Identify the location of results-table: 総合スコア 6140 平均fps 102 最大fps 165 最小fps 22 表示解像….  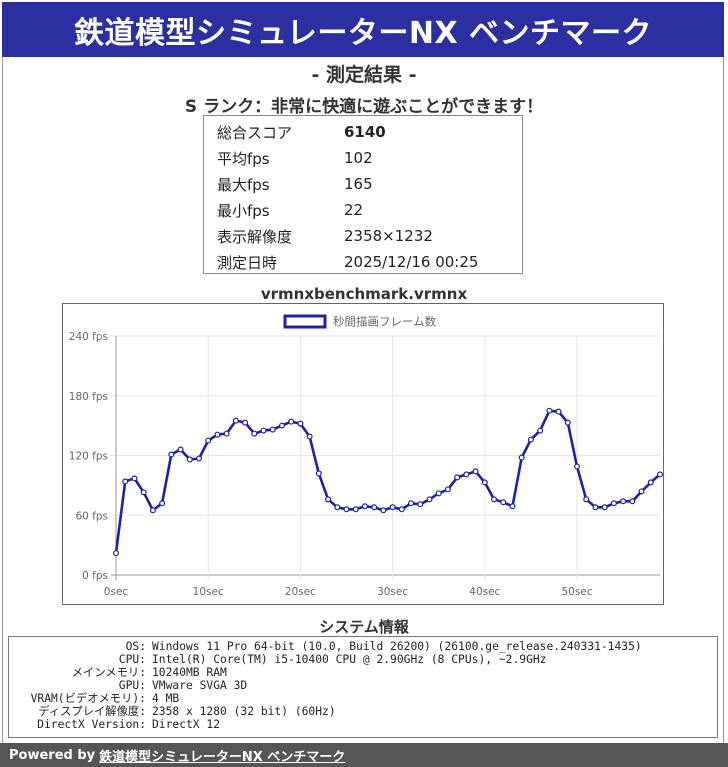
(363, 194).